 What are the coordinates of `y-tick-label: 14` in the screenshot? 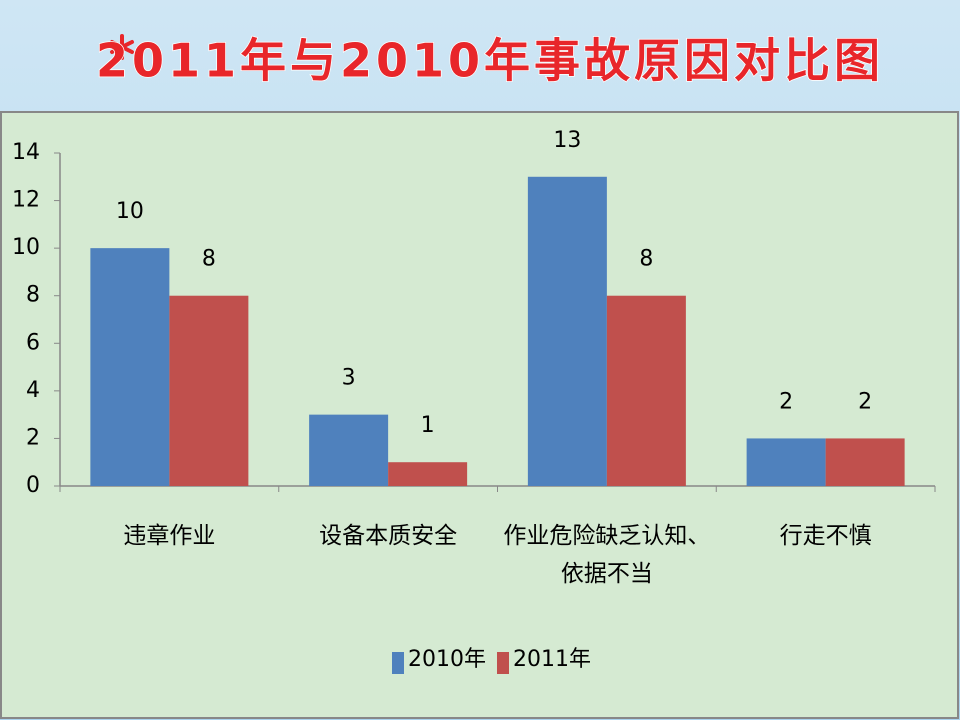 It's located at (26, 152).